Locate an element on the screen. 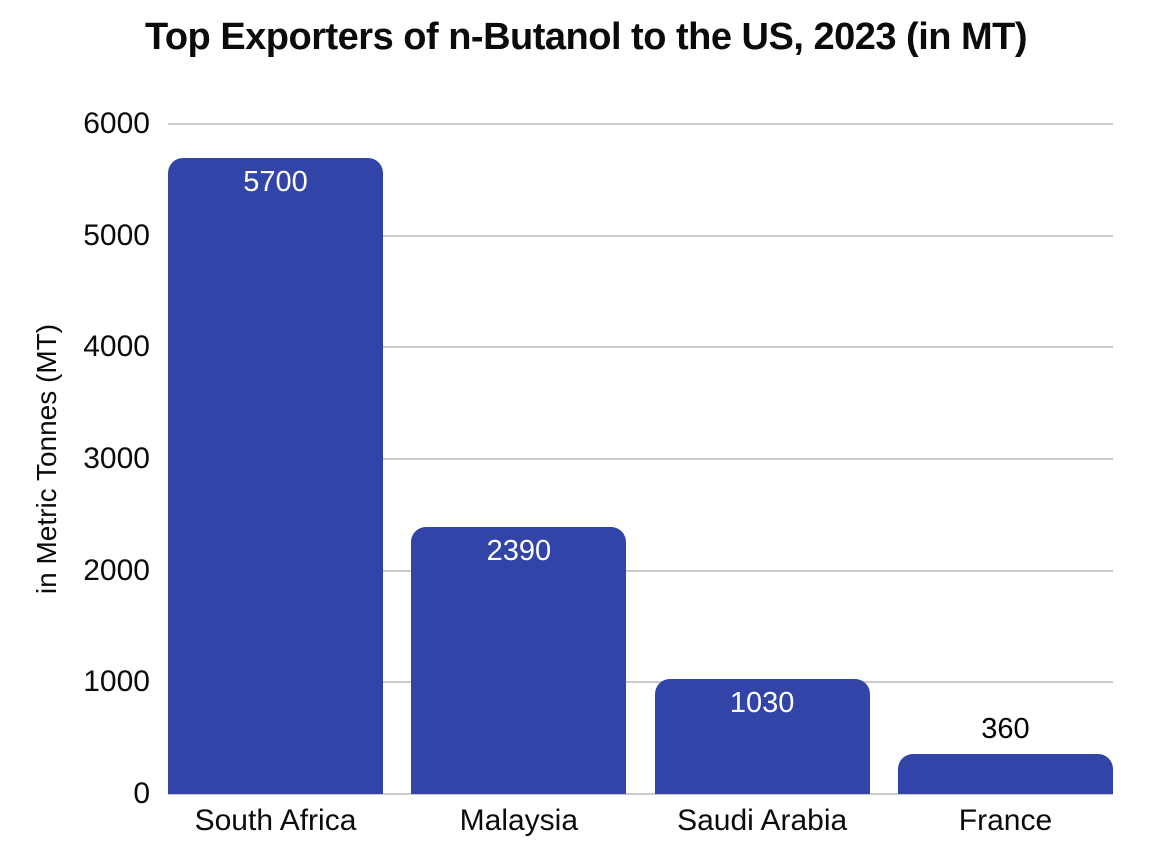  y-tick-label-1000: 1000 is located at coordinates (116, 682).